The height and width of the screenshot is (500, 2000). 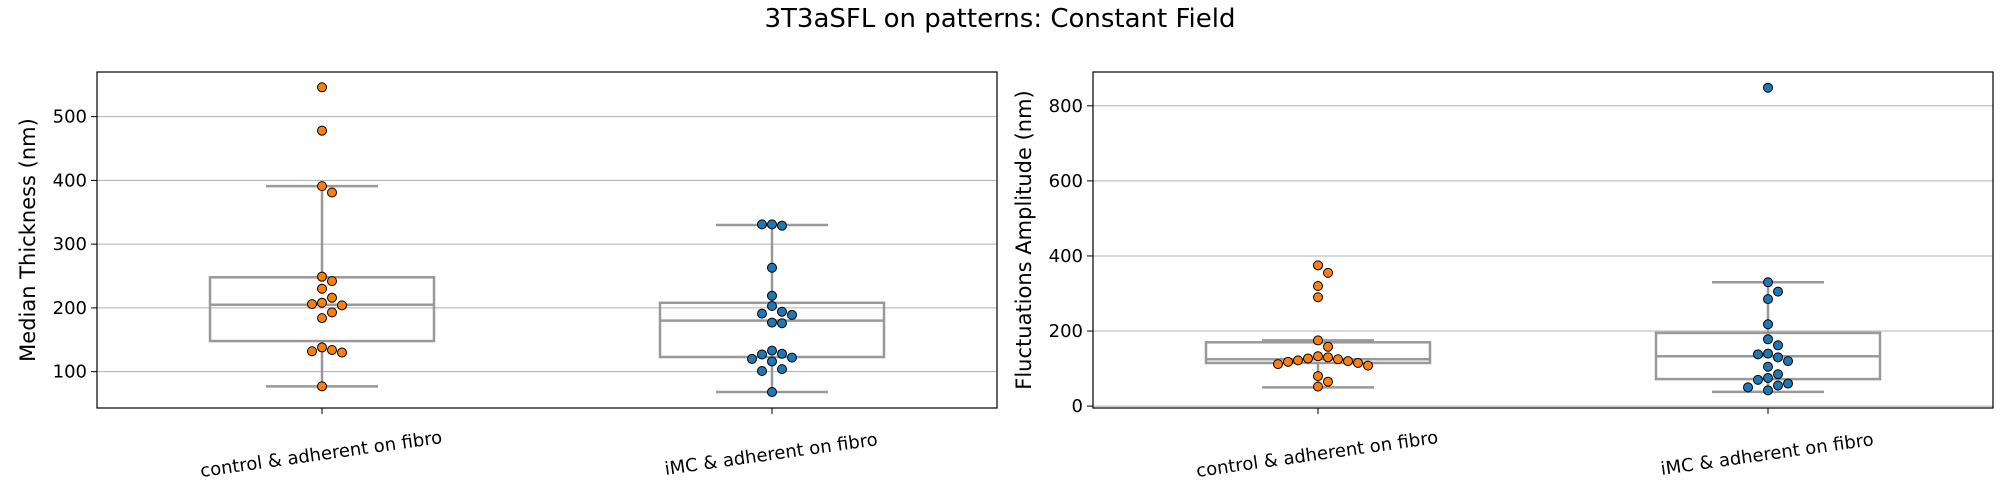 I want to click on y-axis-label: Fluctuations Amplitude (nm), so click(x=1024, y=239).